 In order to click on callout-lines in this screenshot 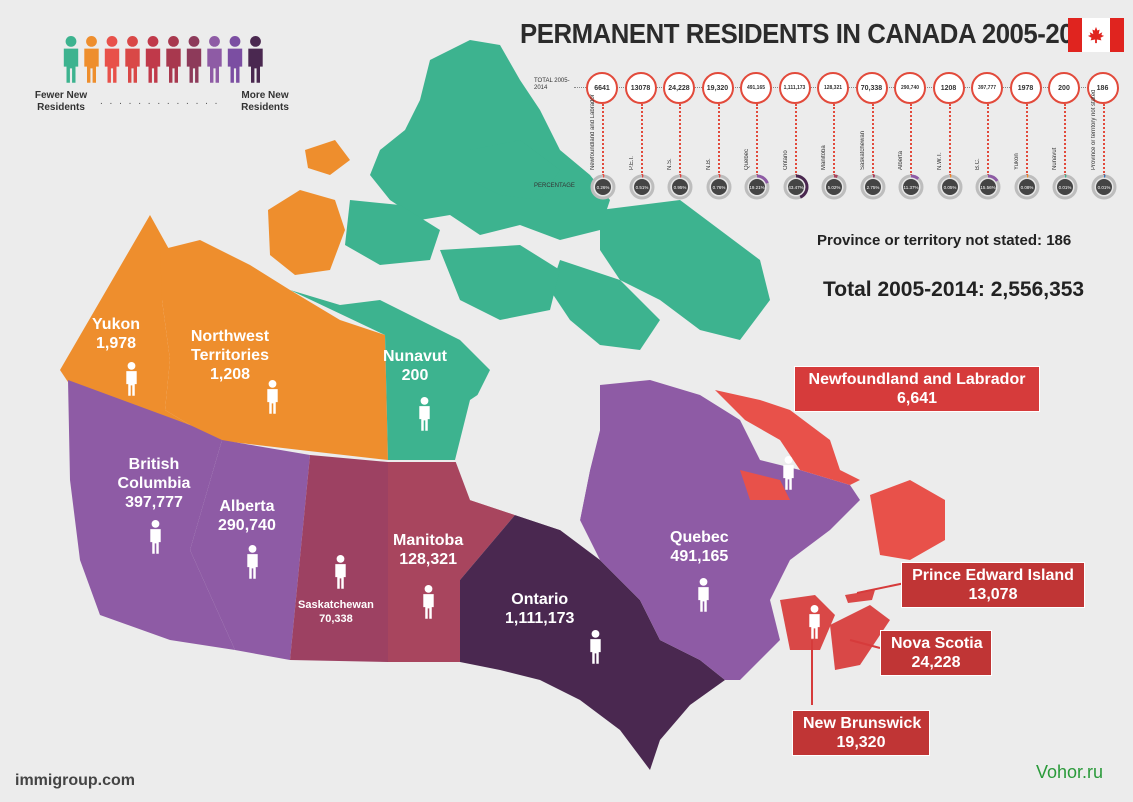, I will do `click(858, 643)`.